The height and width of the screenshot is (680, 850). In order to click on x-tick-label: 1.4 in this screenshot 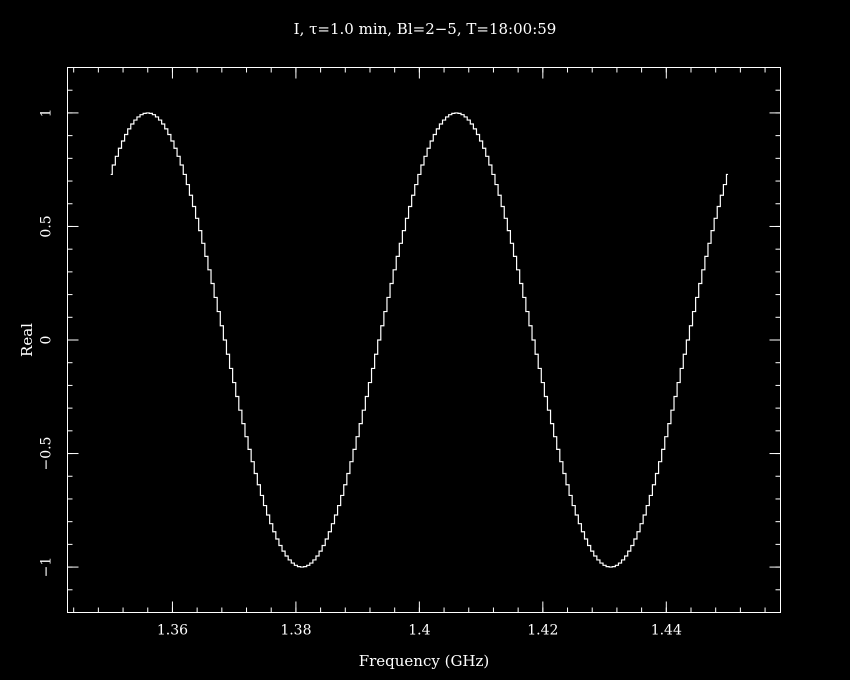, I will do `click(419, 631)`.